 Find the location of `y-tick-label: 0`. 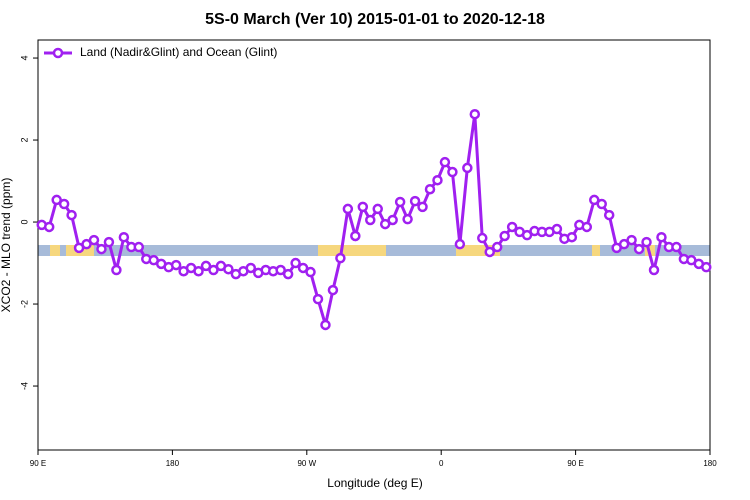

y-tick-label: 0 is located at coordinates (24, 222).